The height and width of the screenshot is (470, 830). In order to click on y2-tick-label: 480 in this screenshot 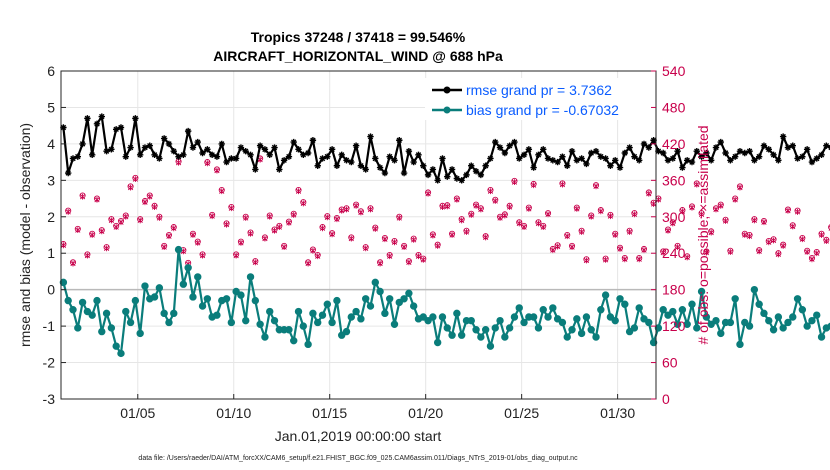, I will do `click(674, 107)`.